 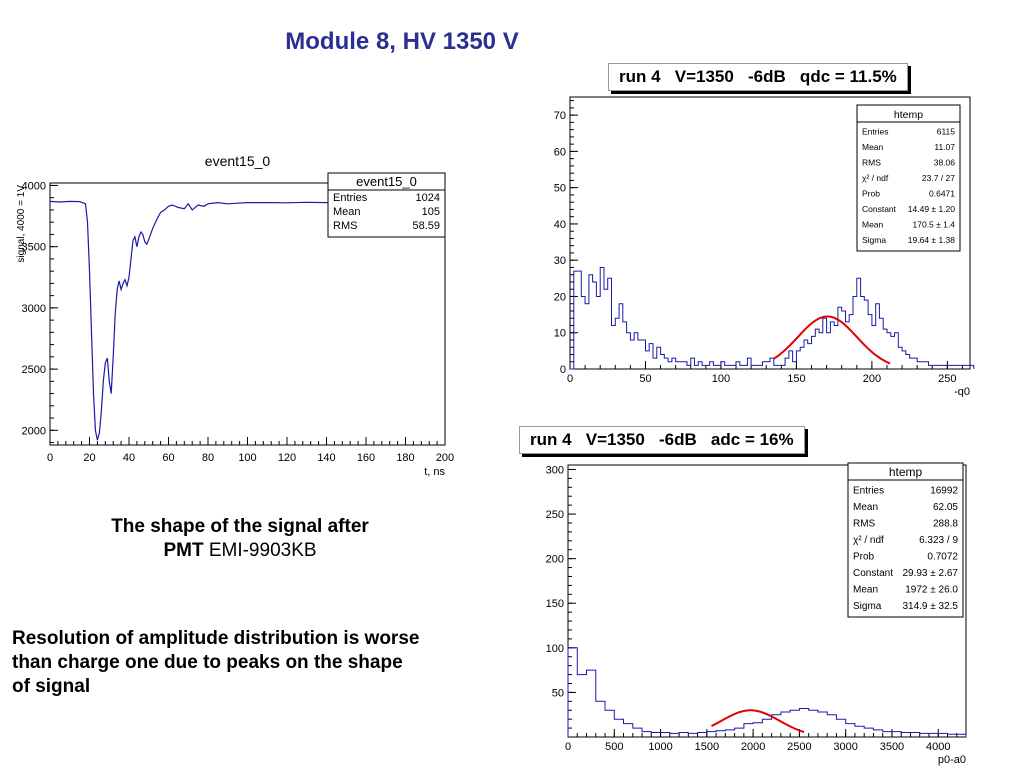 What do you see at coordinates (707, 747) in the screenshot?
I see `x-tick-label: 1500` at bounding box center [707, 747].